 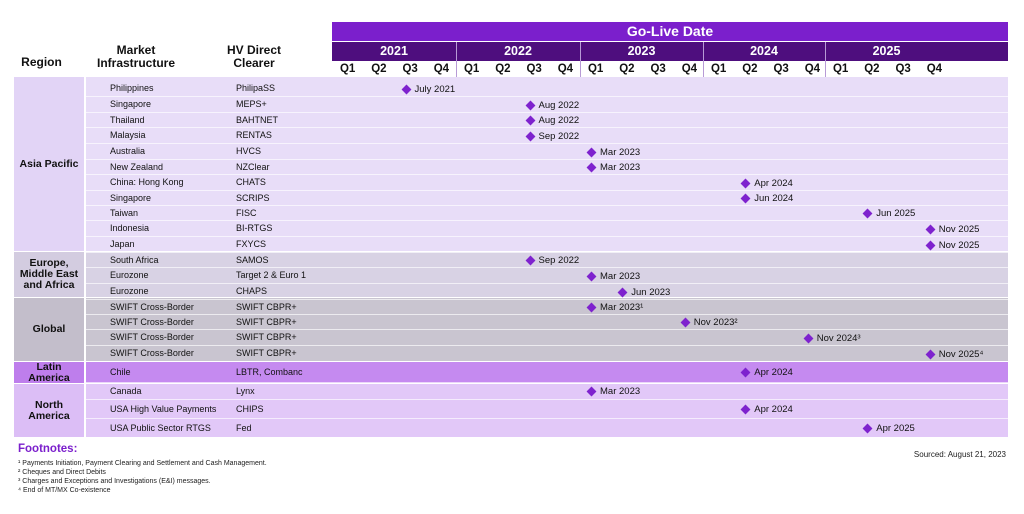 What do you see at coordinates (130, 228) in the screenshot?
I see `market-infrastructure-cell: Indonesia` at bounding box center [130, 228].